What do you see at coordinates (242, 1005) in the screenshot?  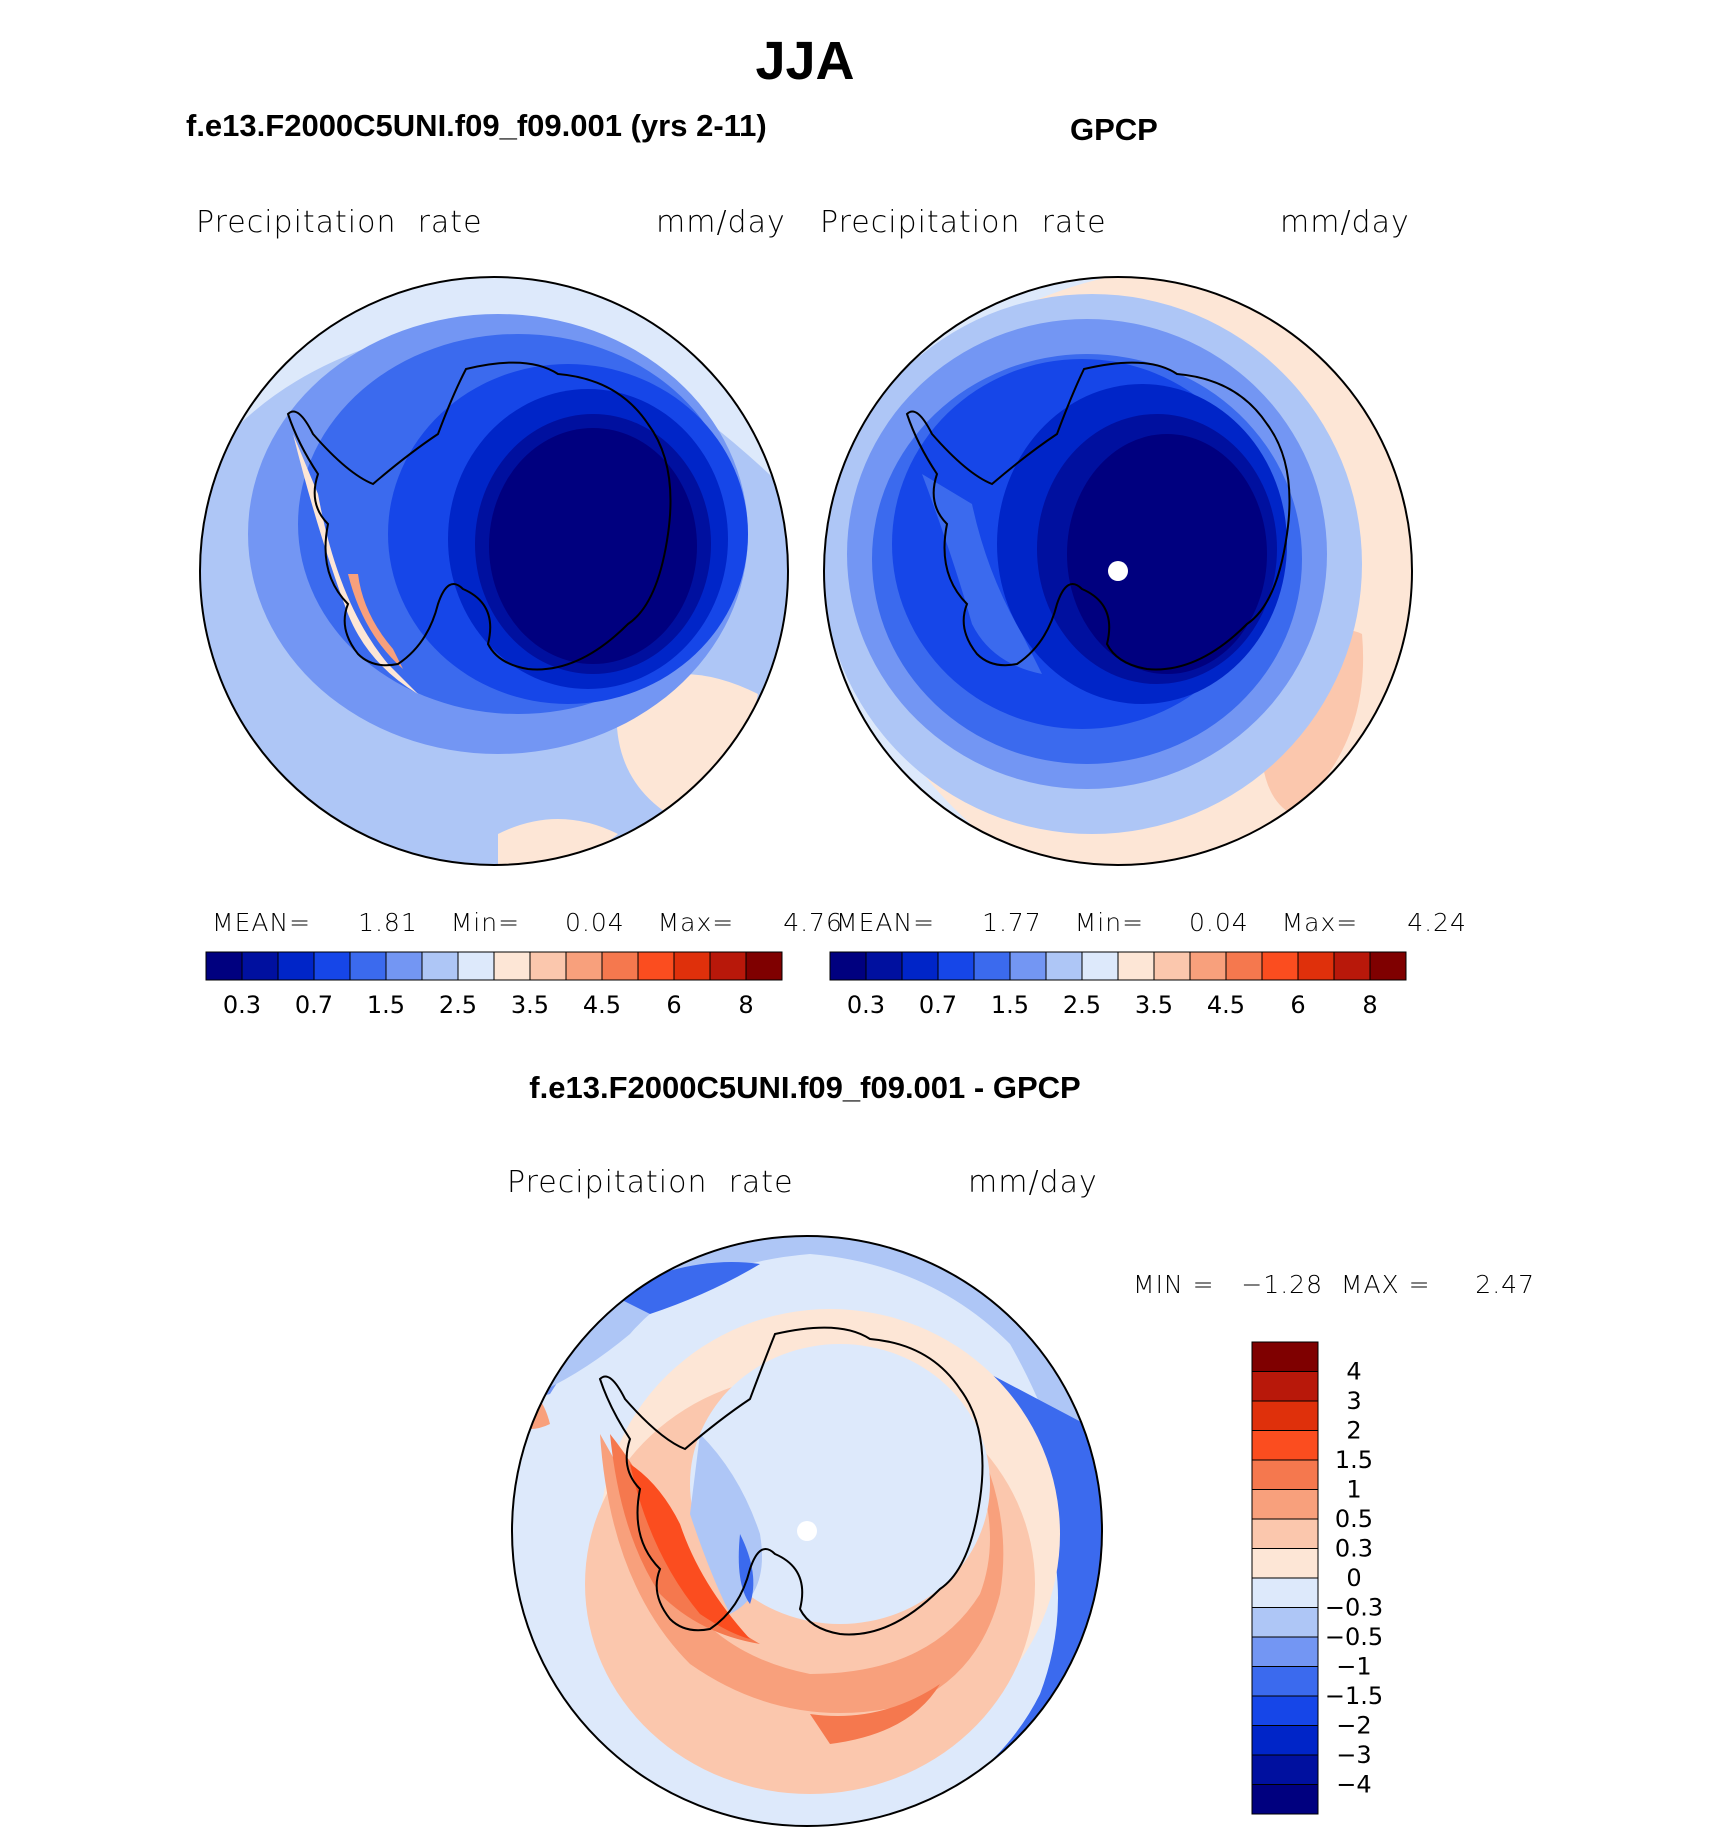 I see `model-colorbar-tick-label: 0.3` at bounding box center [242, 1005].